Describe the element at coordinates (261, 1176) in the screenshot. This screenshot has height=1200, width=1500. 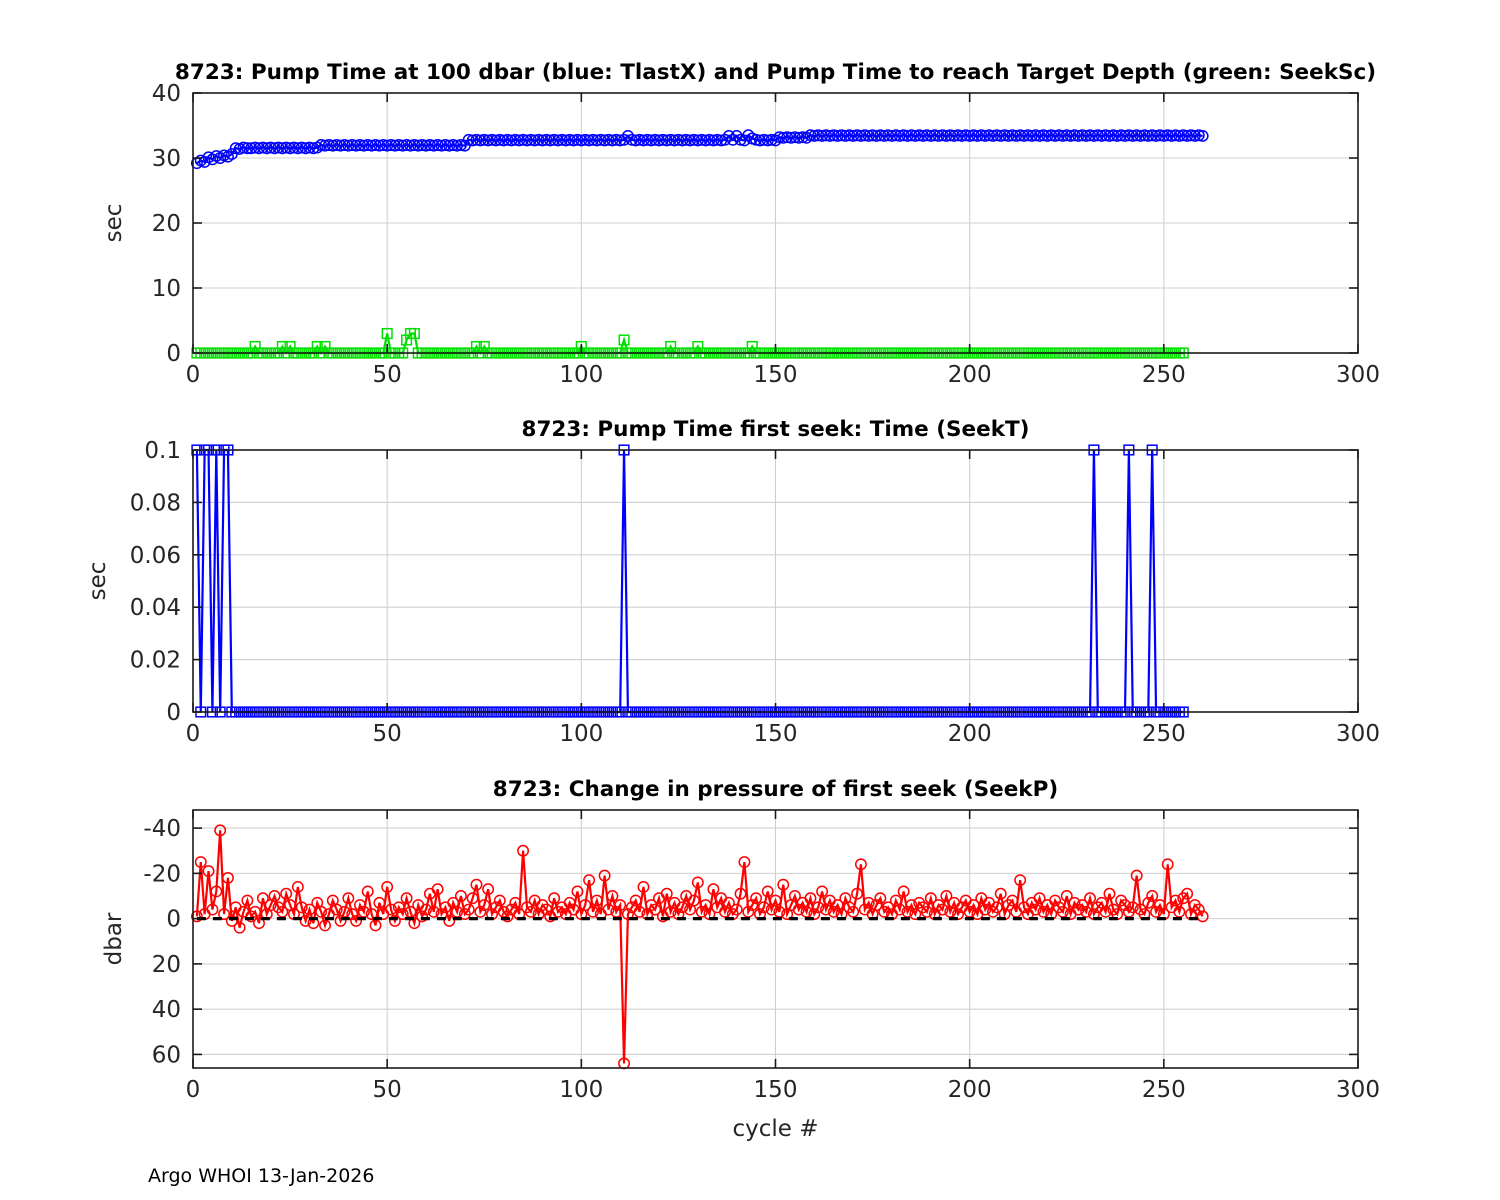
I see `footer-credit: Argo WHOI 13-Jan-2026` at that location.